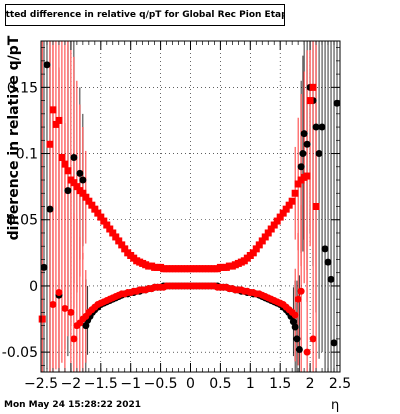 The height and width of the screenshot is (414, 400). What do you see at coordinates (280, 384) in the screenshot?
I see `x-tick-label: 1.5` at bounding box center [280, 384].